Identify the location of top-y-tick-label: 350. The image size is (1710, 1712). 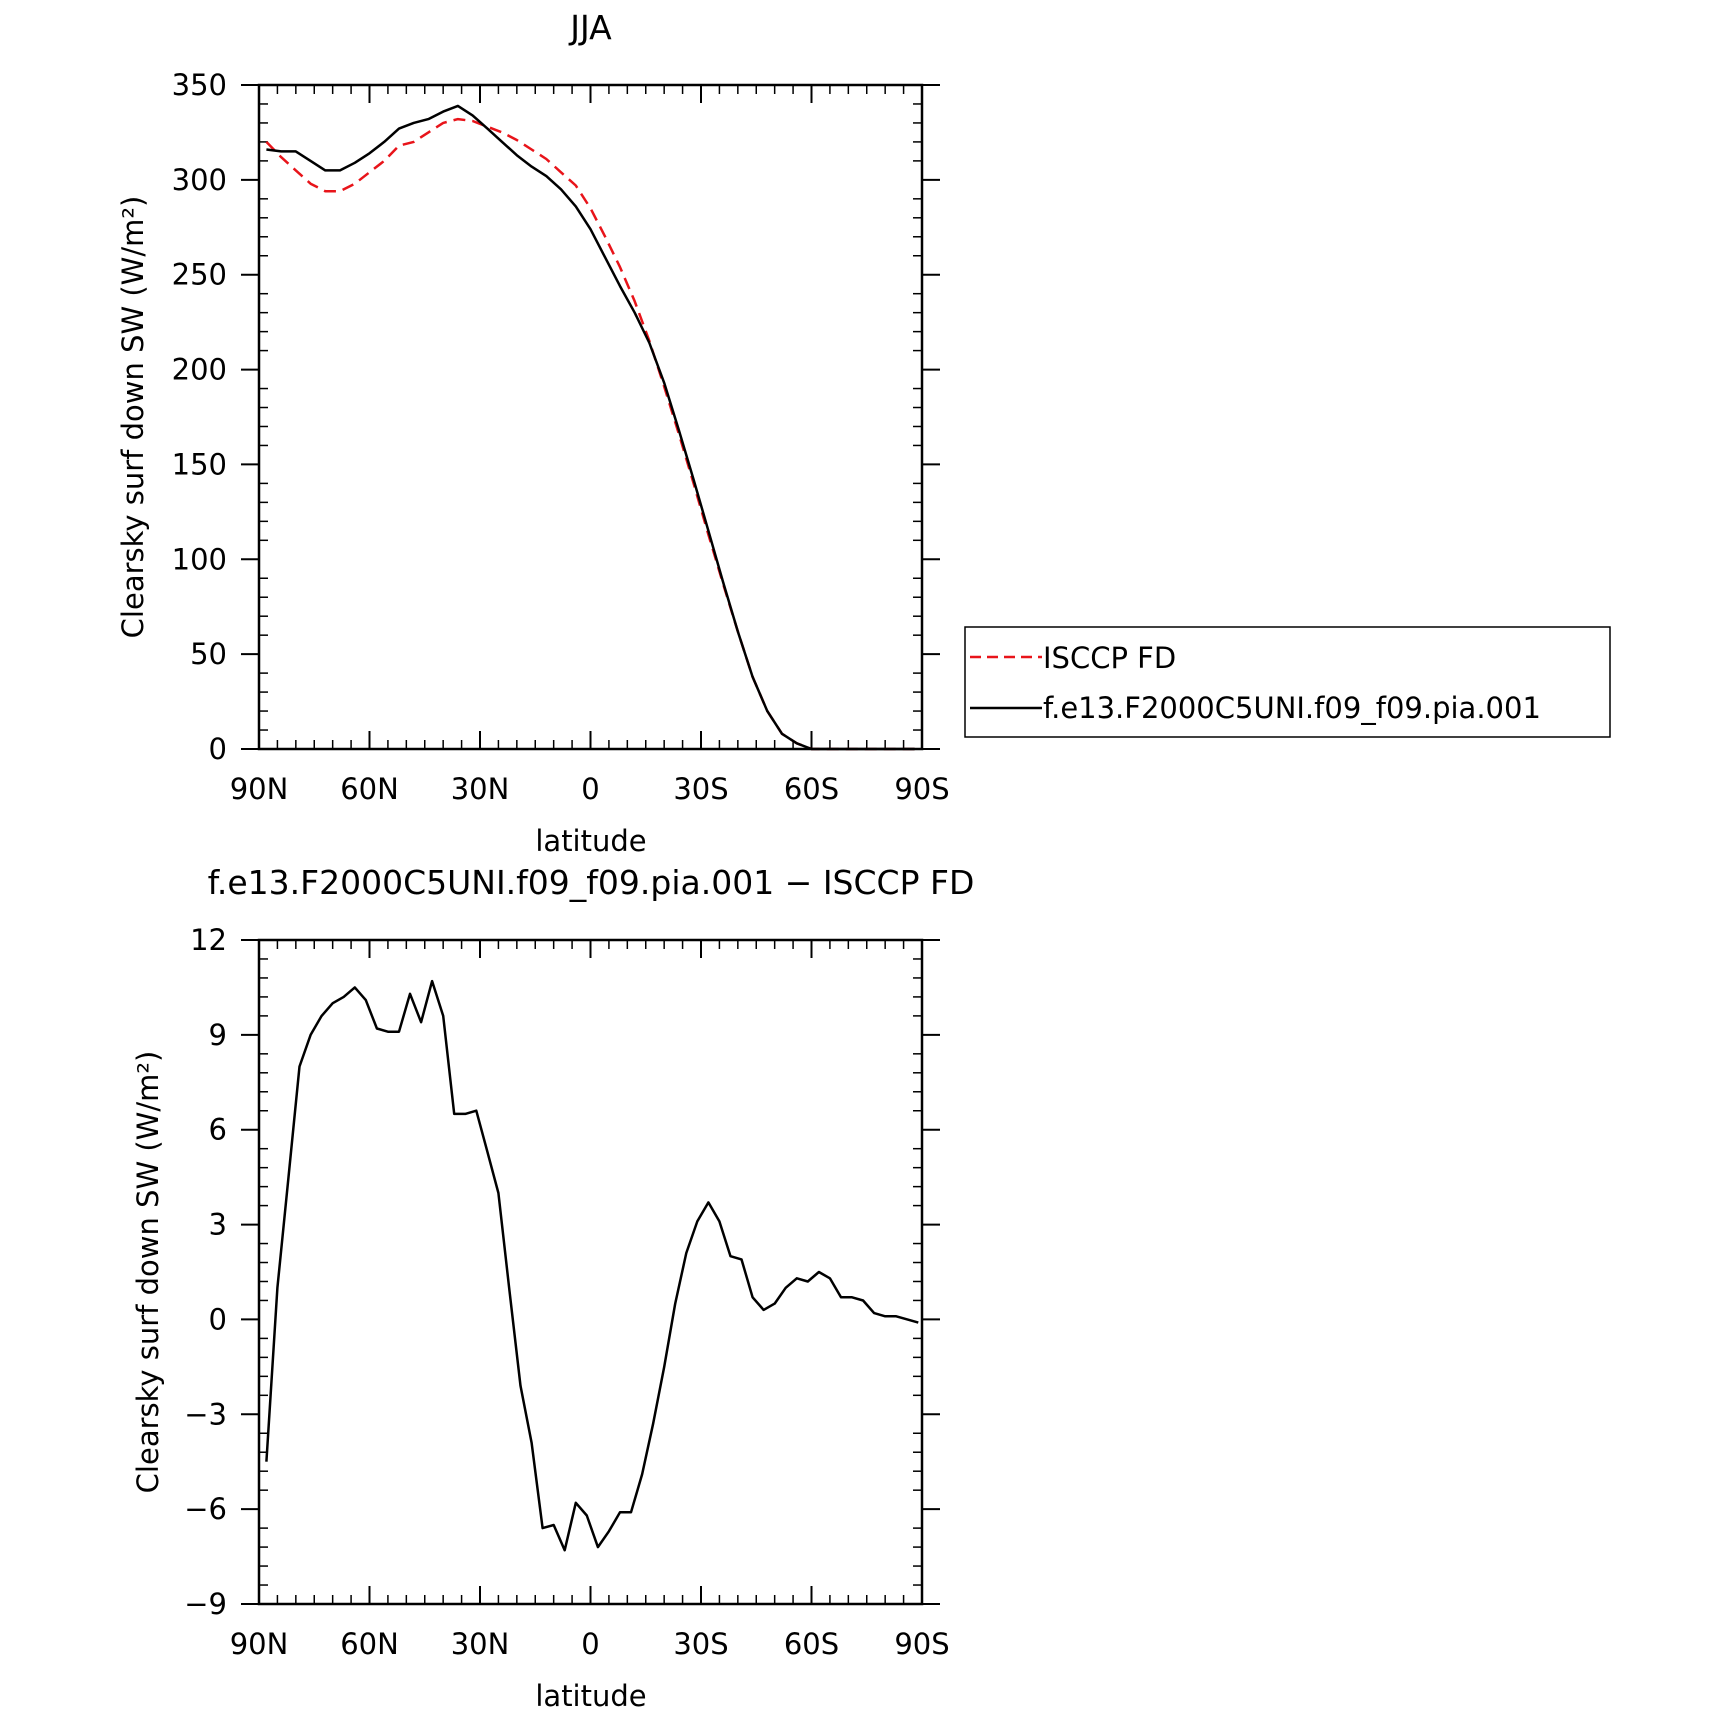
(199, 85).